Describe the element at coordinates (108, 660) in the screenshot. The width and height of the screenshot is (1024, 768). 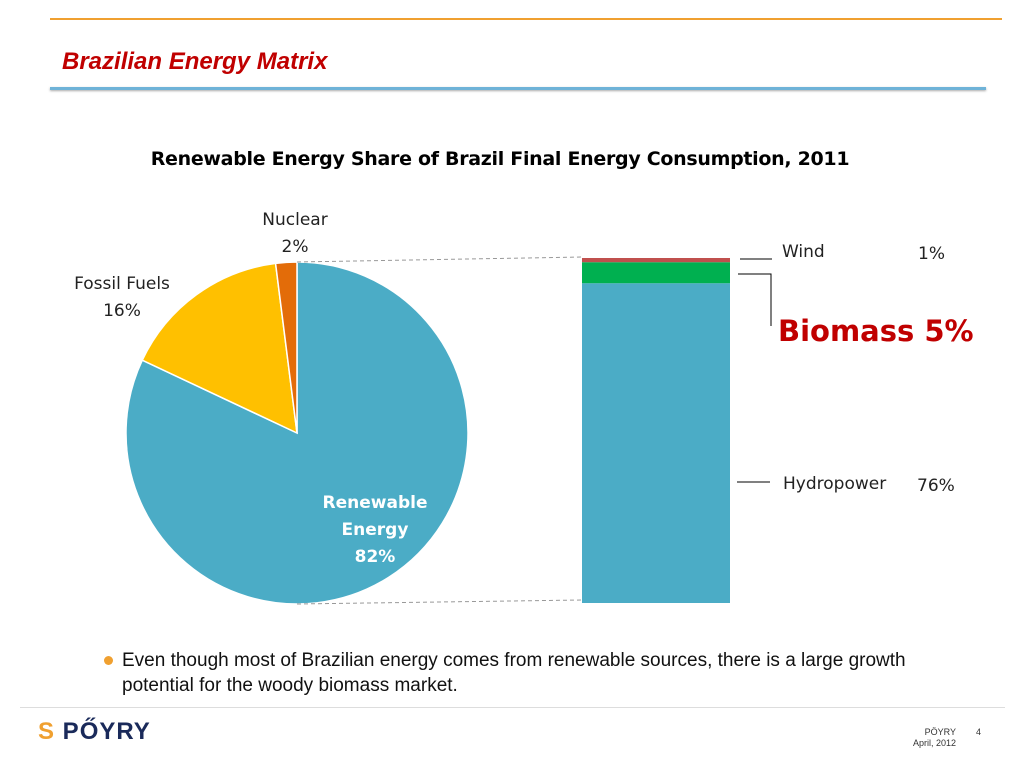
I see `bullet-icon` at that location.